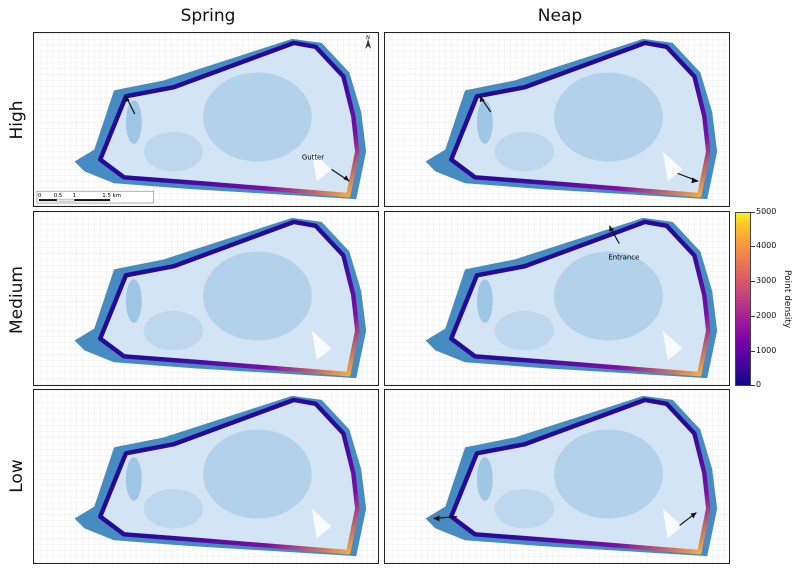  What do you see at coordinates (743, 299) in the screenshot?
I see `colorbar` at bounding box center [743, 299].